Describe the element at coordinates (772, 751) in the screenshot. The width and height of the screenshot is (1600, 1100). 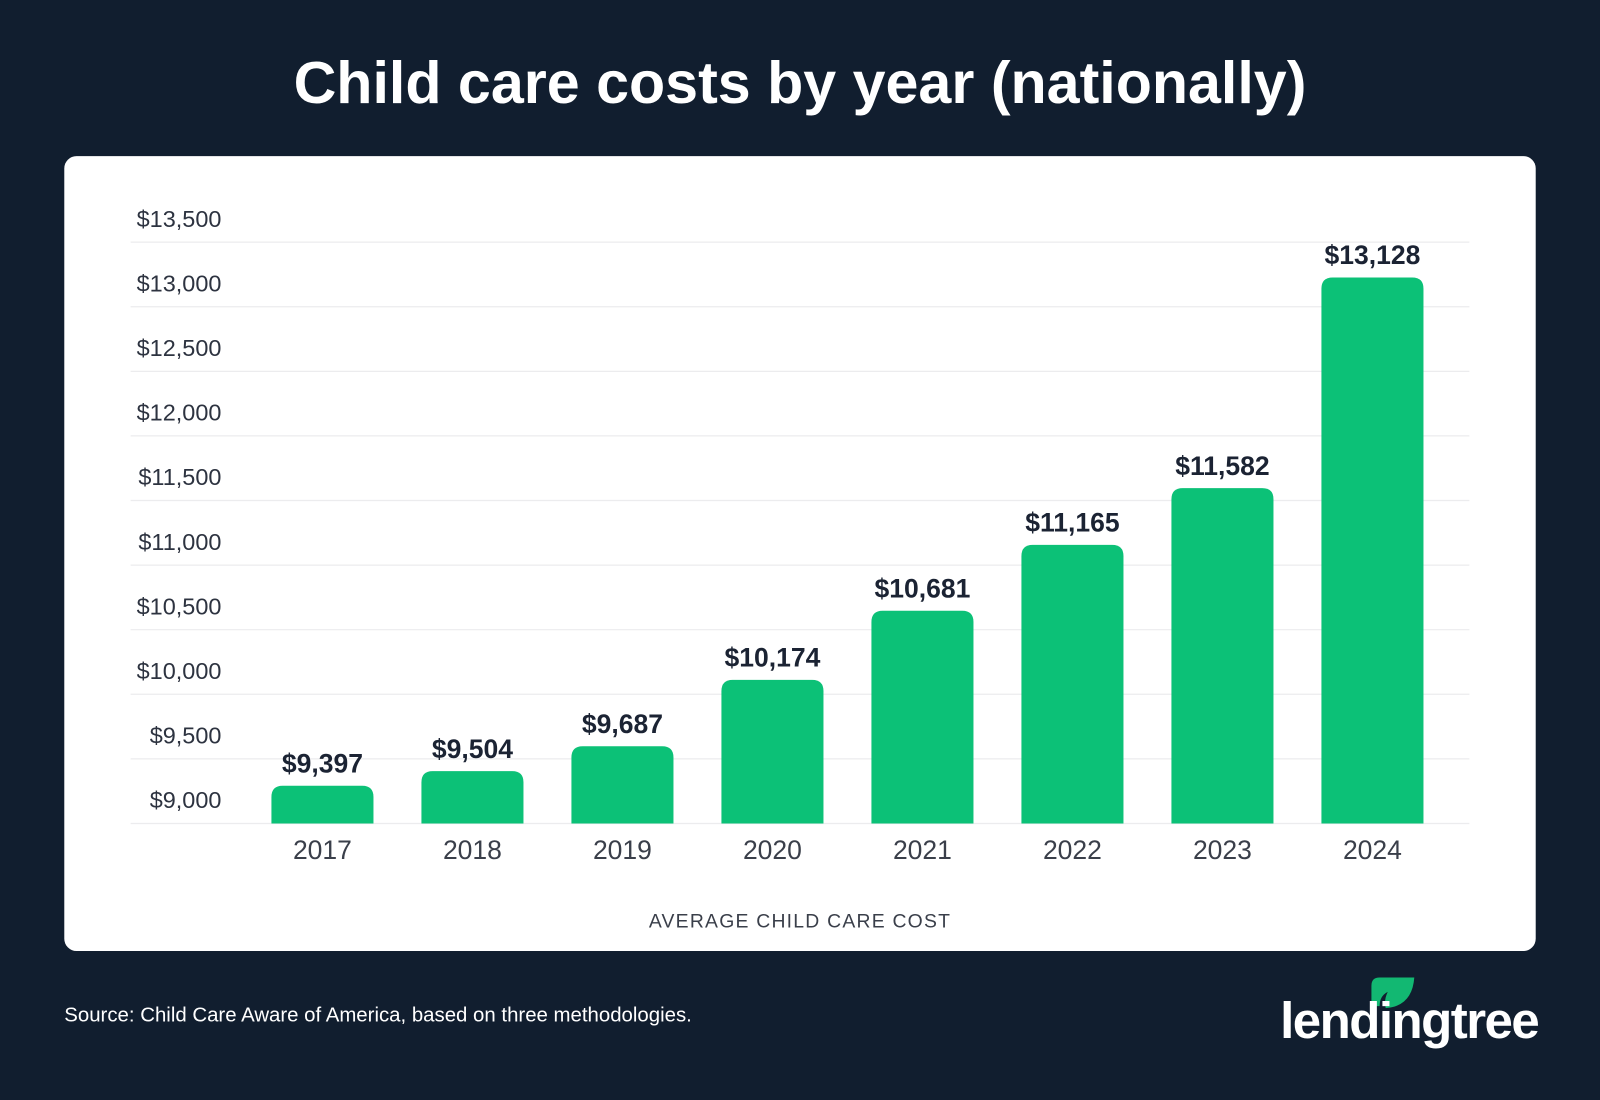
I see `bar-2020` at that location.